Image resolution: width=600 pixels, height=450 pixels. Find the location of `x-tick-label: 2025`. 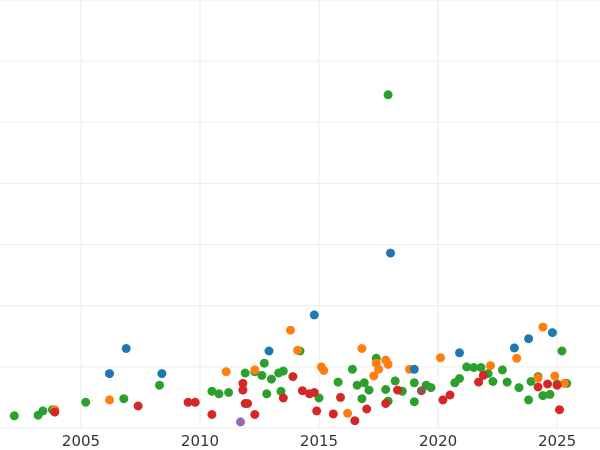

x-tick-label: 2025 is located at coordinates (557, 441).